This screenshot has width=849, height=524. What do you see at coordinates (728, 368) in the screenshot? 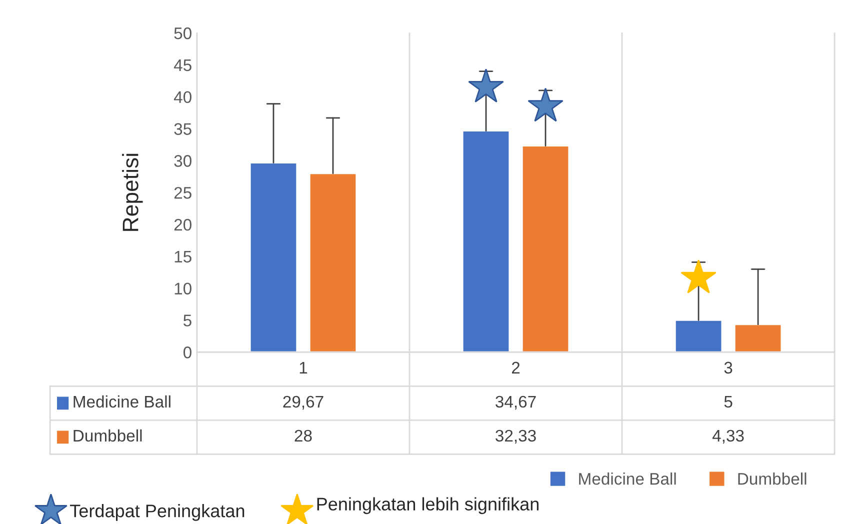
I see `x-tick-label: 3` at bounding box center [728, 368].